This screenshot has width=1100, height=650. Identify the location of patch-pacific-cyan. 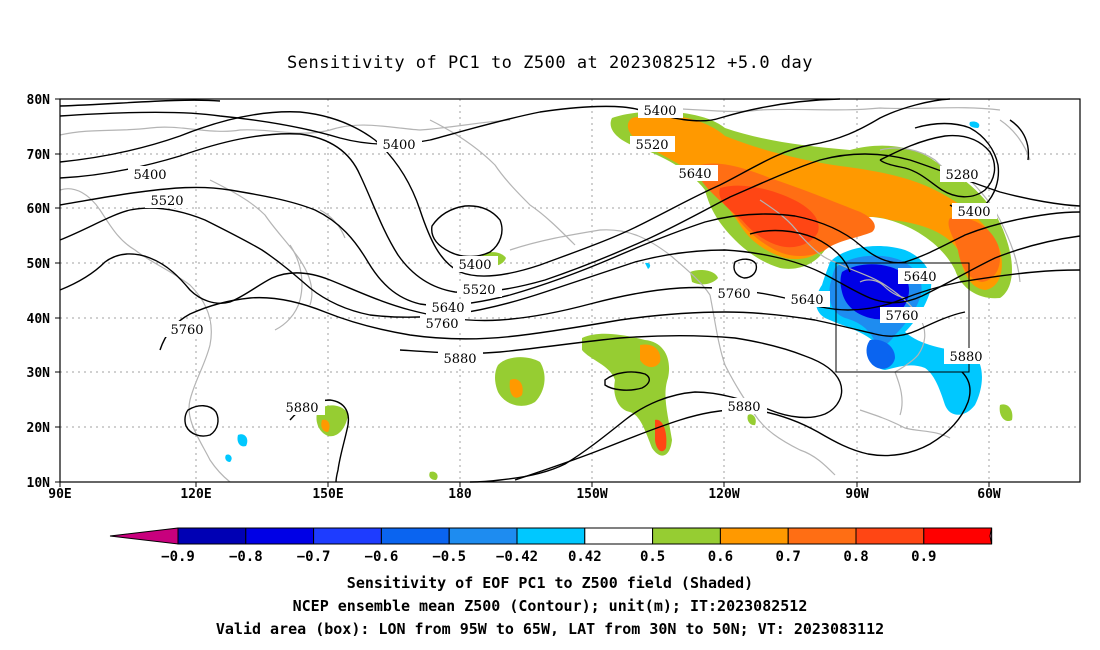
(648, 265).